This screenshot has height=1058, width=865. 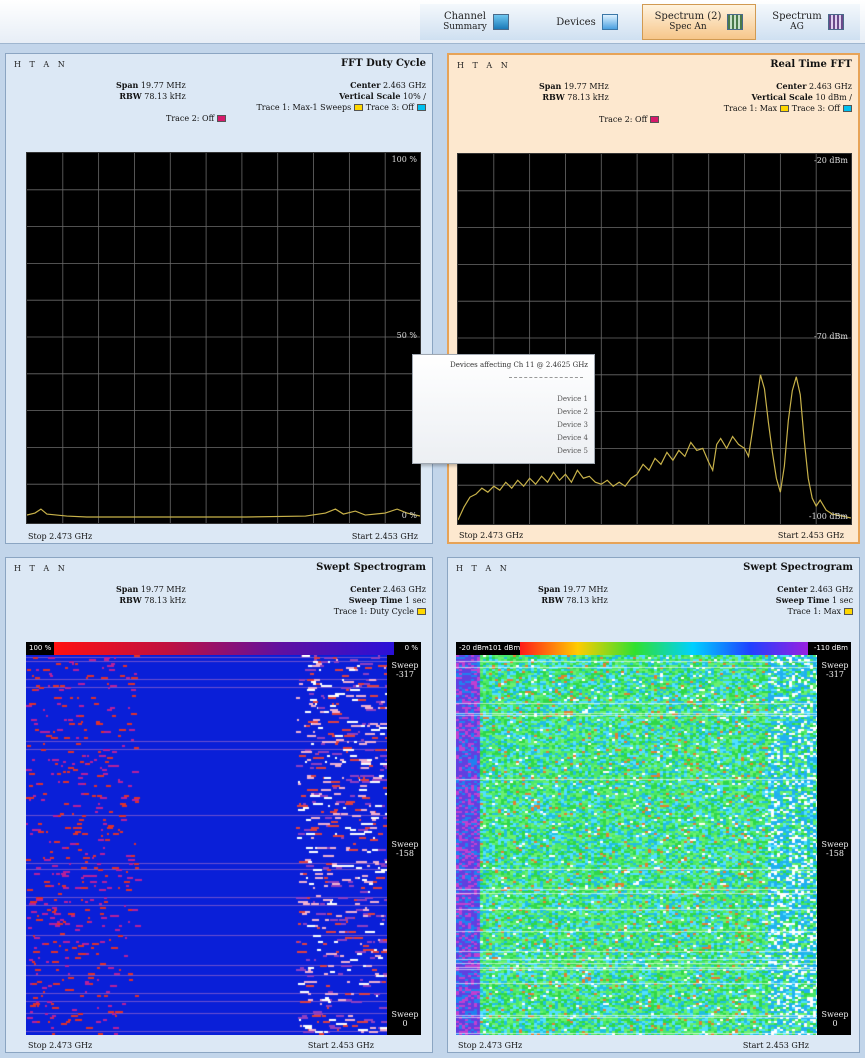 What do you see at coordinates (415, 600) in the screenshot?
I see `sweep-time-value: 1 sec` at bounding box center [415, 600].